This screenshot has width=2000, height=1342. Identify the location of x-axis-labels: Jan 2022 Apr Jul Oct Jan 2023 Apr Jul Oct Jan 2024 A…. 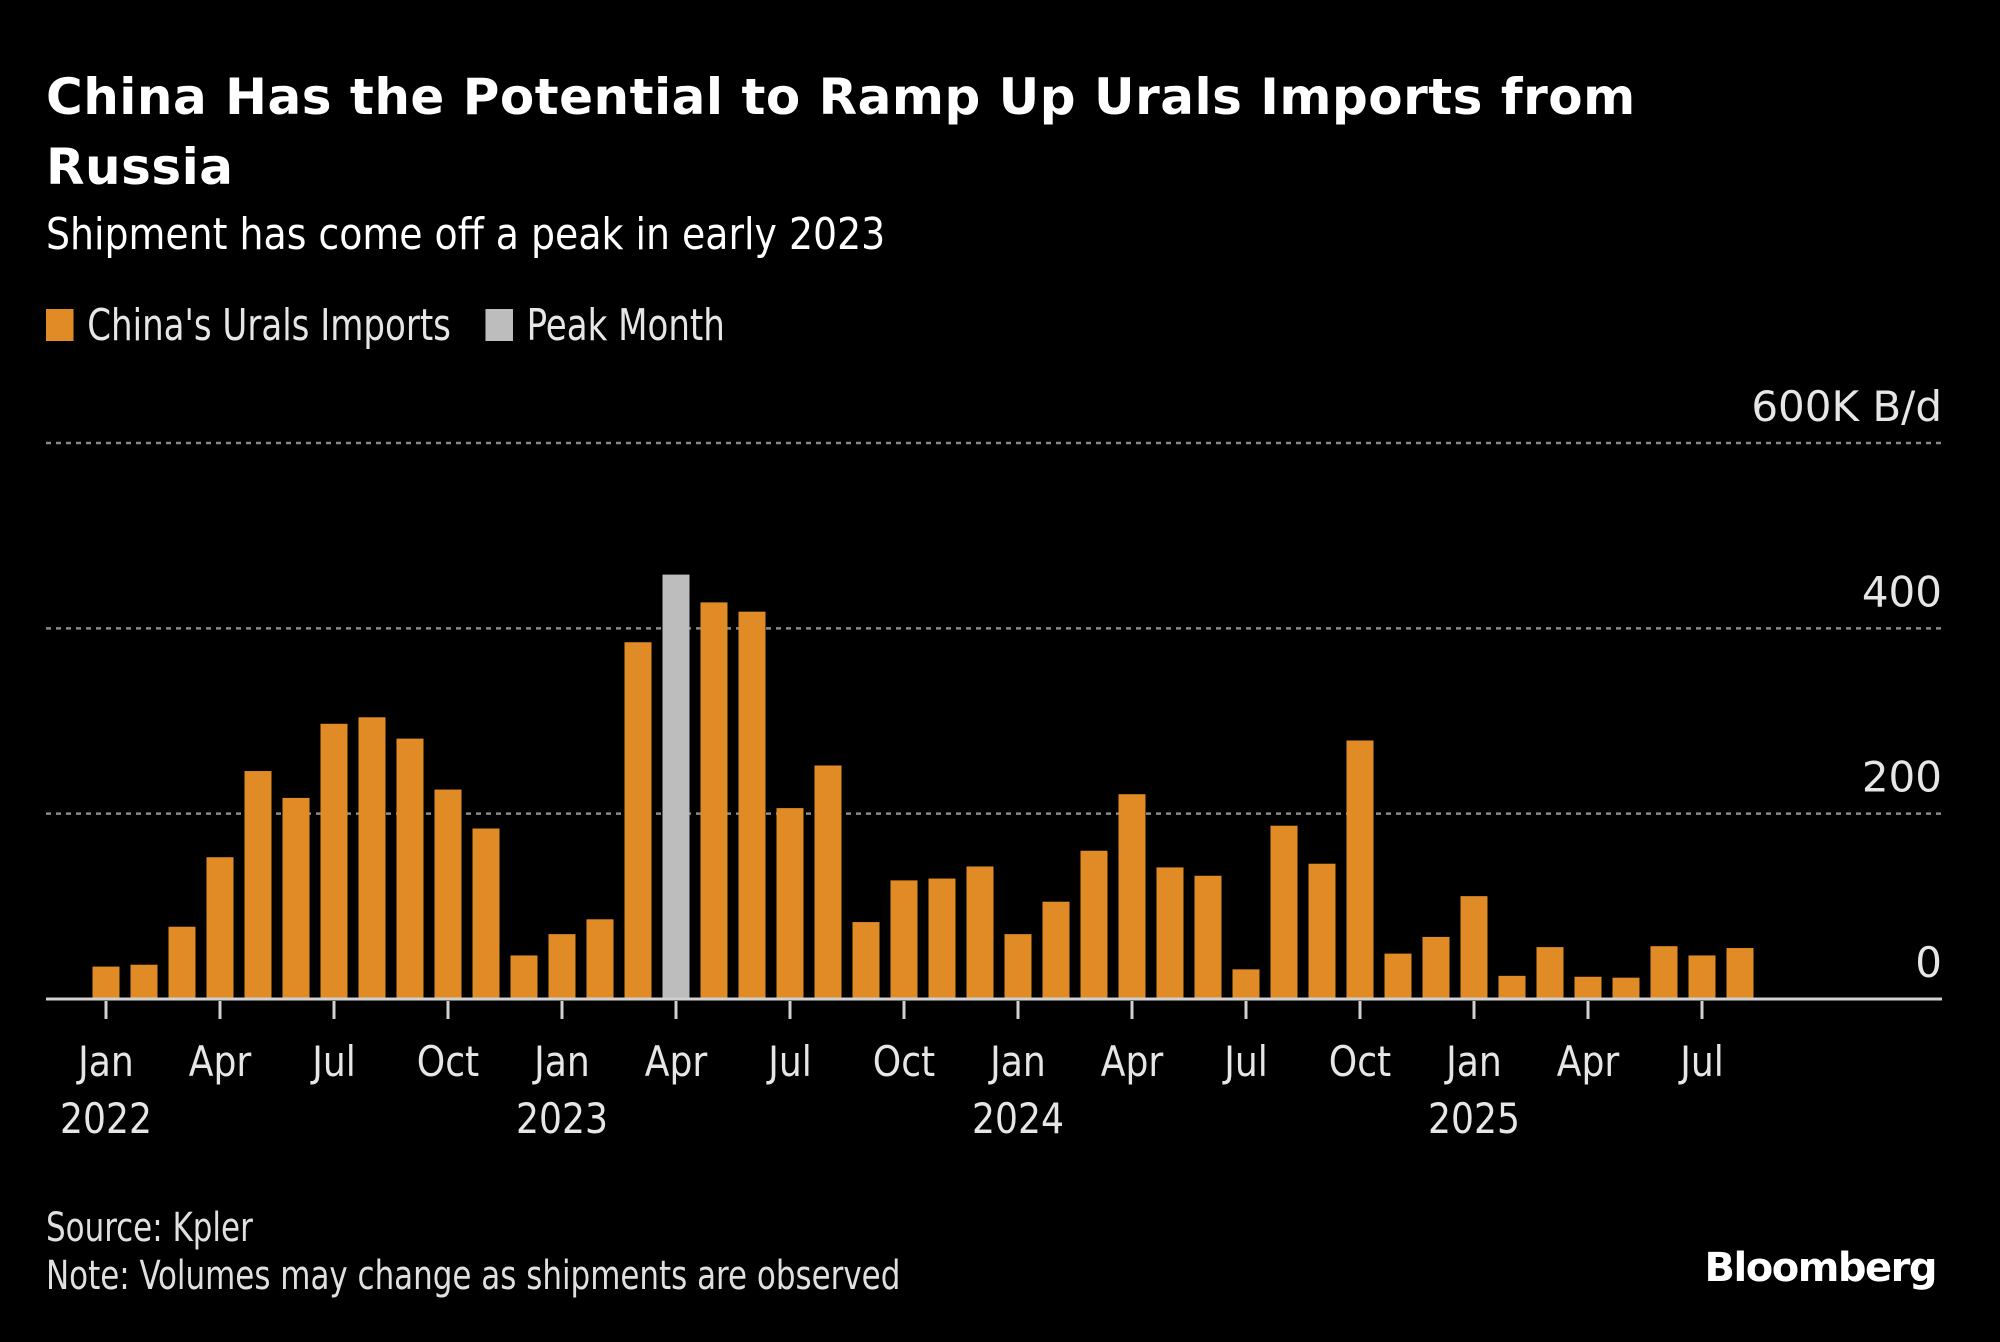
(892, 1090).